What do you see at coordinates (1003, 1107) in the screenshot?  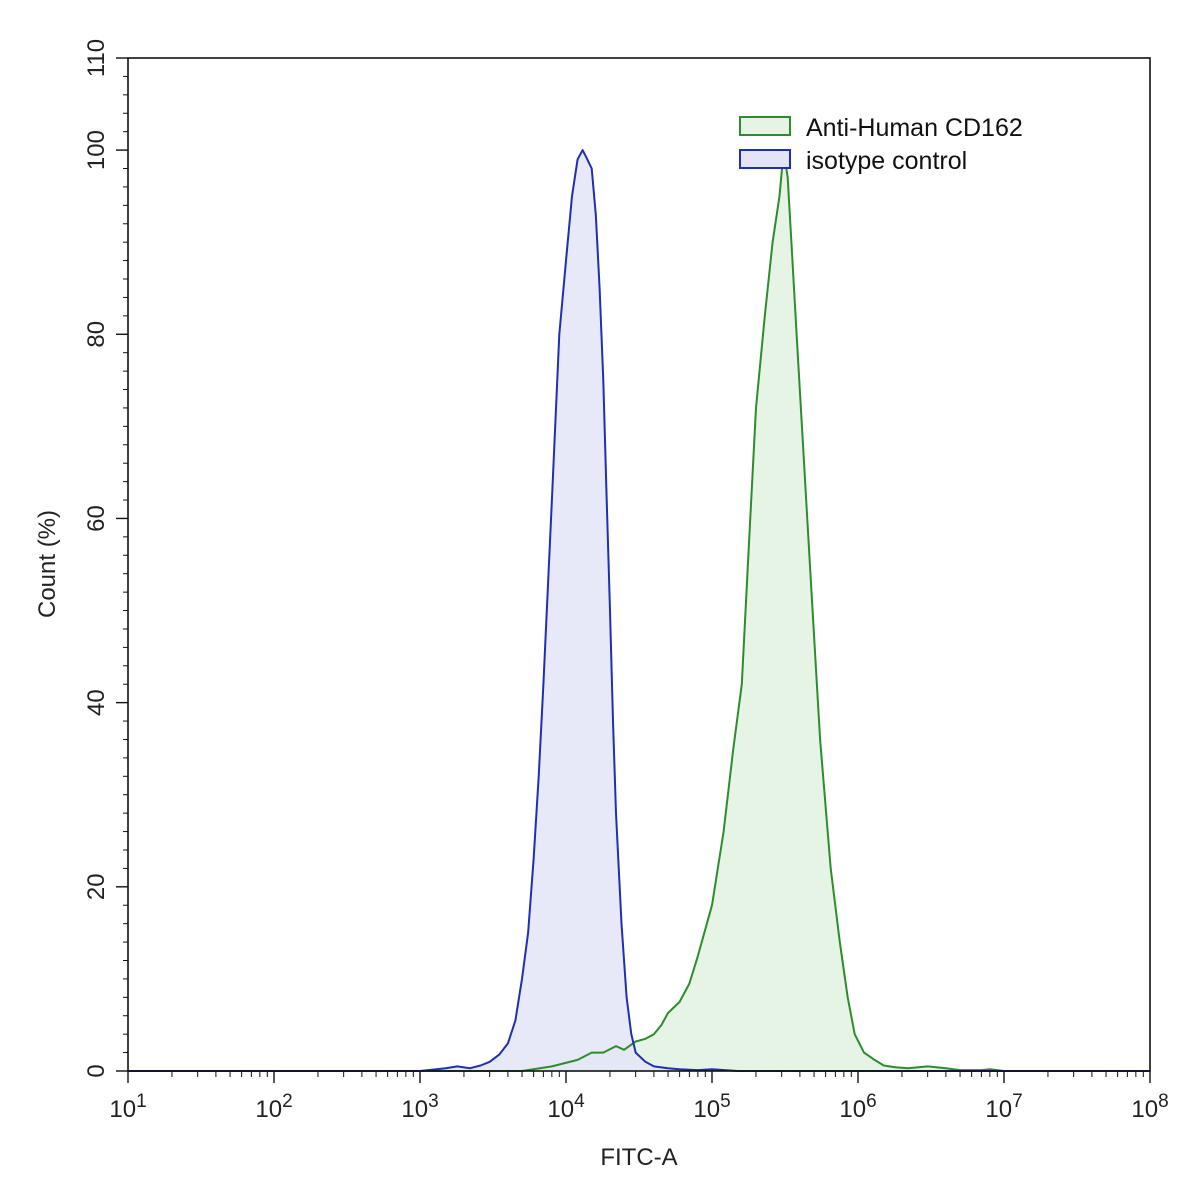 I see `x-tick-label: 10⁷` at bounding box center [1003, 1107].